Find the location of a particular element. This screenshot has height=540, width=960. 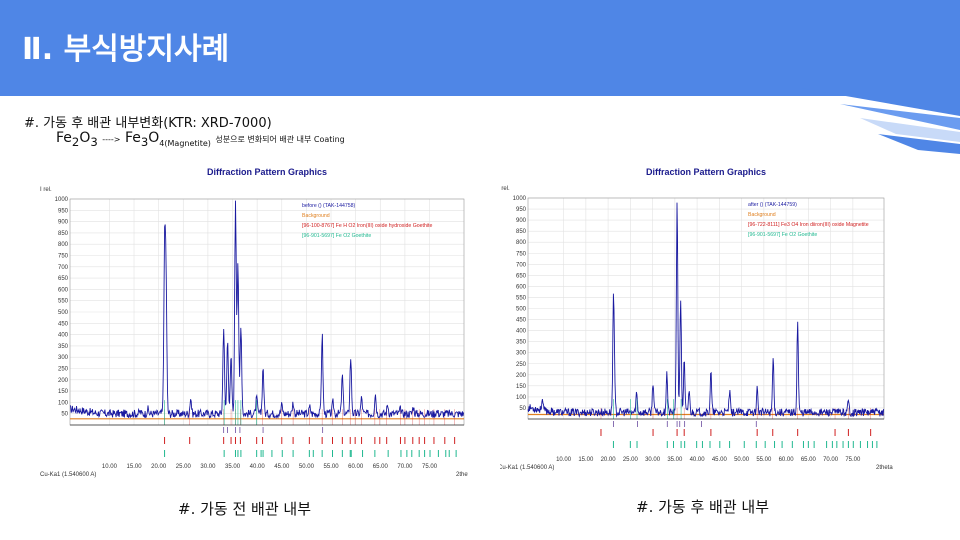

formula-note: 성분으로 변화되어 배관 내부 Coating is located at coordinates (280, 139).